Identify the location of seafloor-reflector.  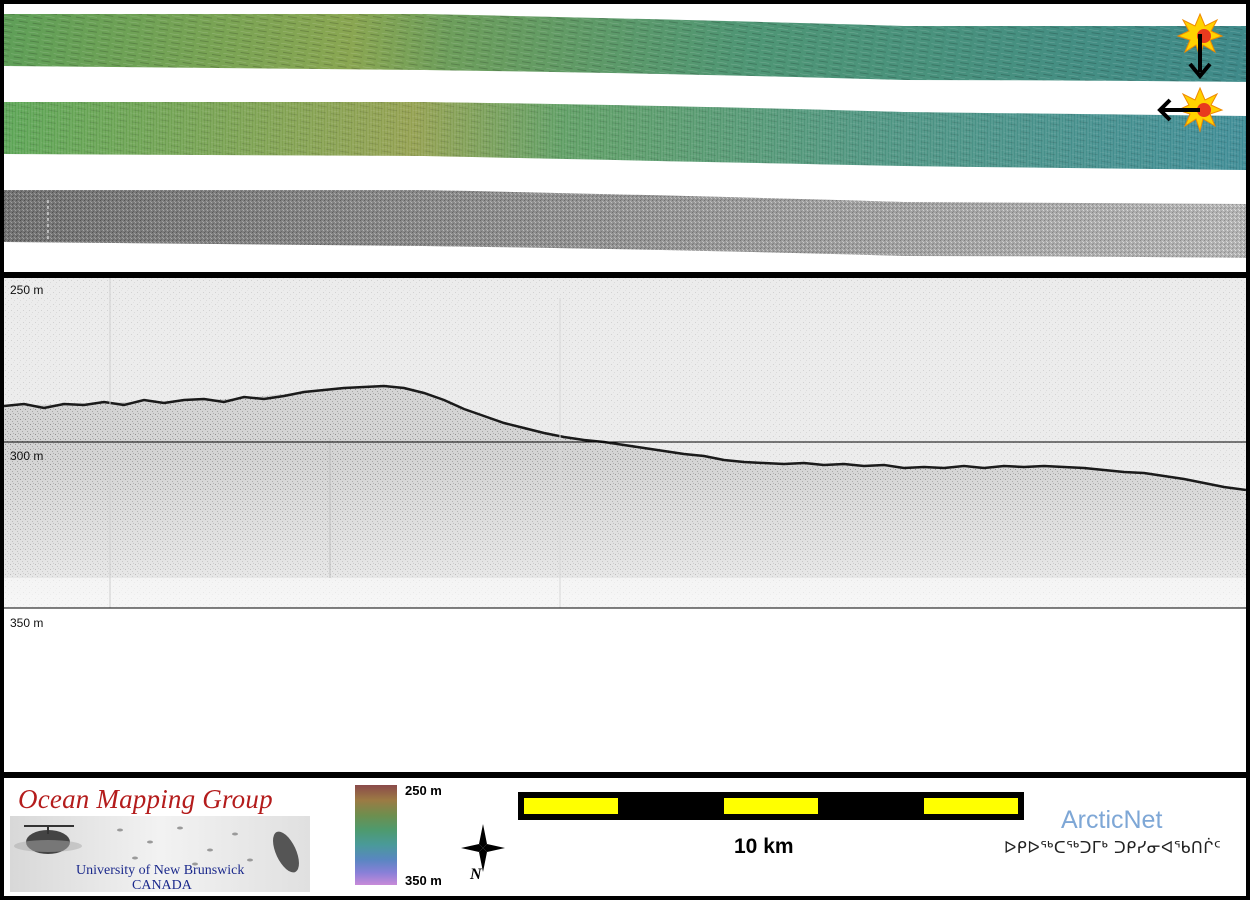
(625, 438).